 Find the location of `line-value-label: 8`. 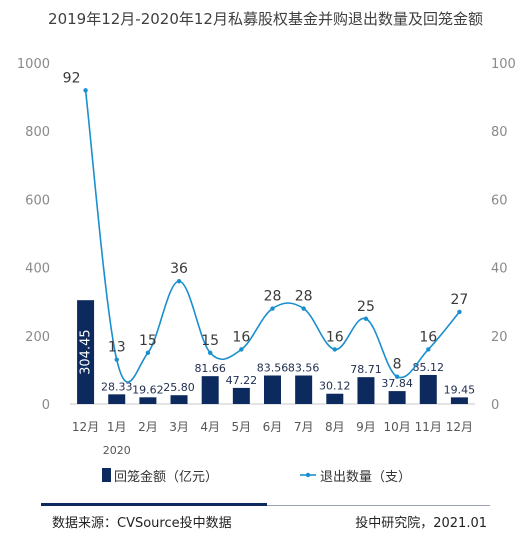

line-value-label: 8 is located at coordinates (397, 365).